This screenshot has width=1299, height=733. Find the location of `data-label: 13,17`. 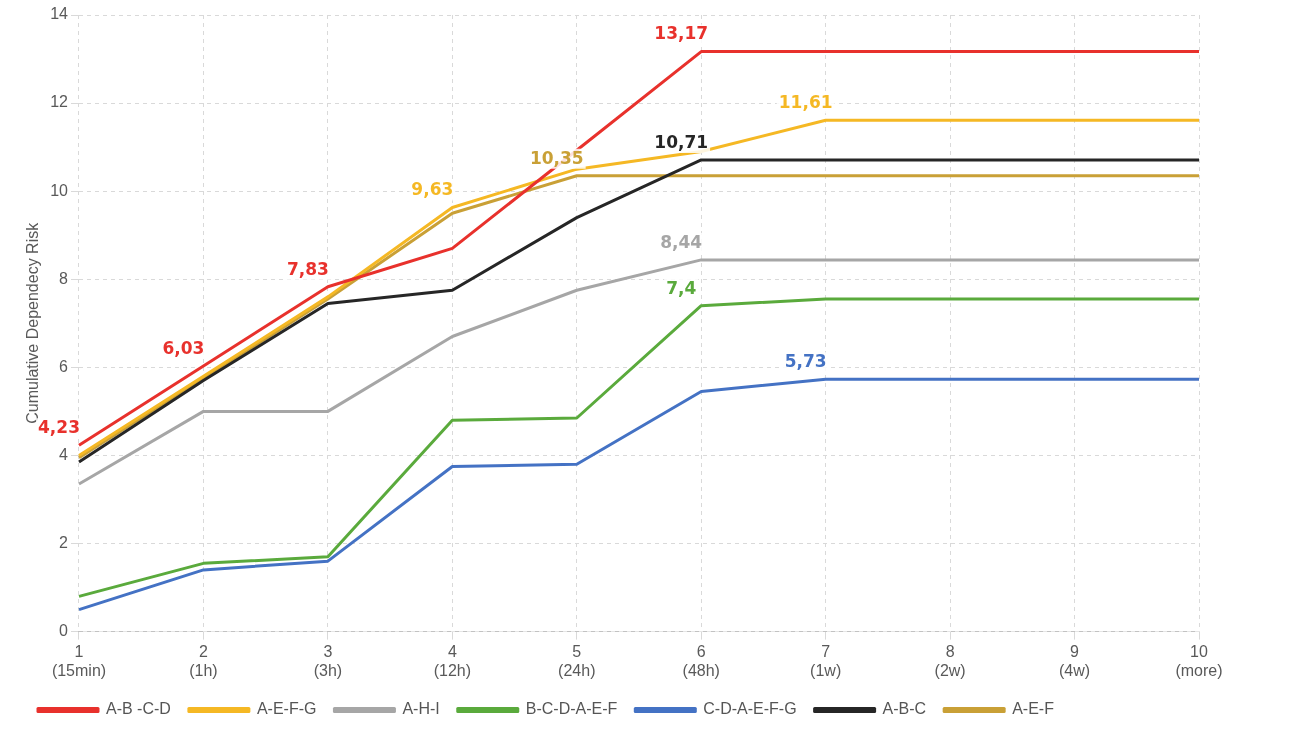

data-label: 13,17 is located at coordinates (681, 33).